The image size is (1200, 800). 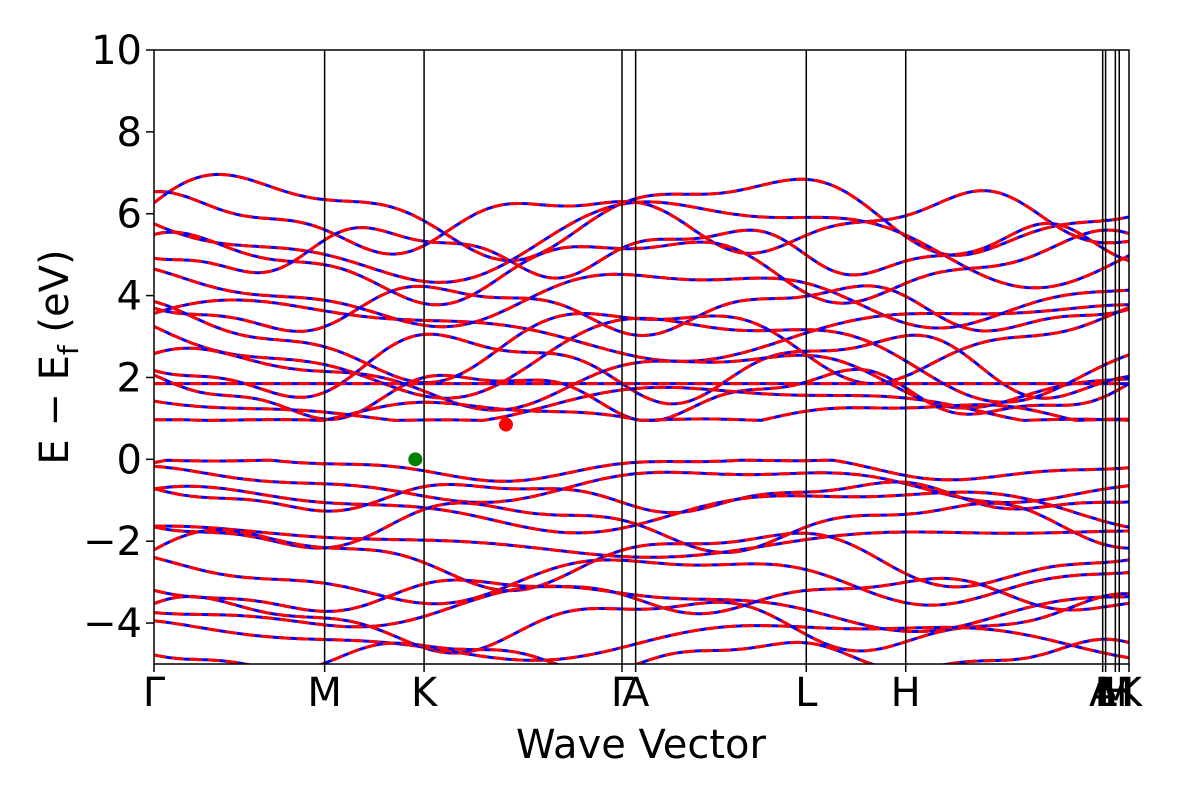 I want to click on vbm-marker, so click(x=415, y=459).